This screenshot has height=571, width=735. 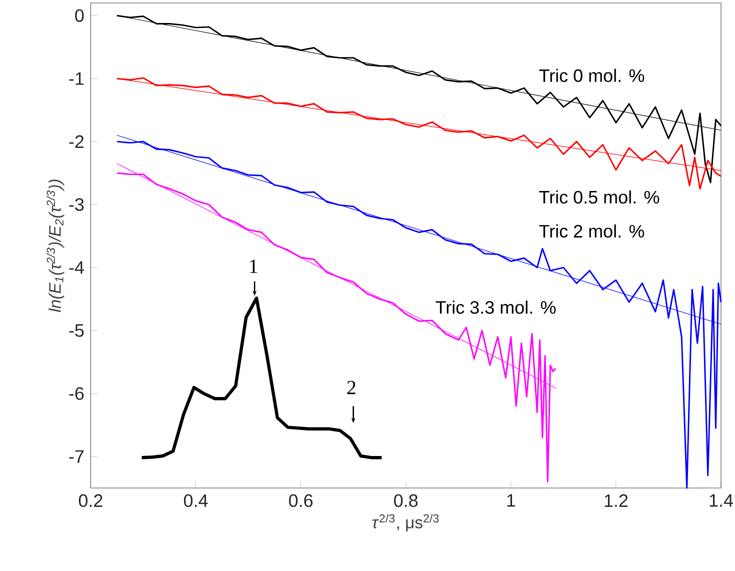 I want to click on y-tick-label: -4, so click(x=76, y=267).